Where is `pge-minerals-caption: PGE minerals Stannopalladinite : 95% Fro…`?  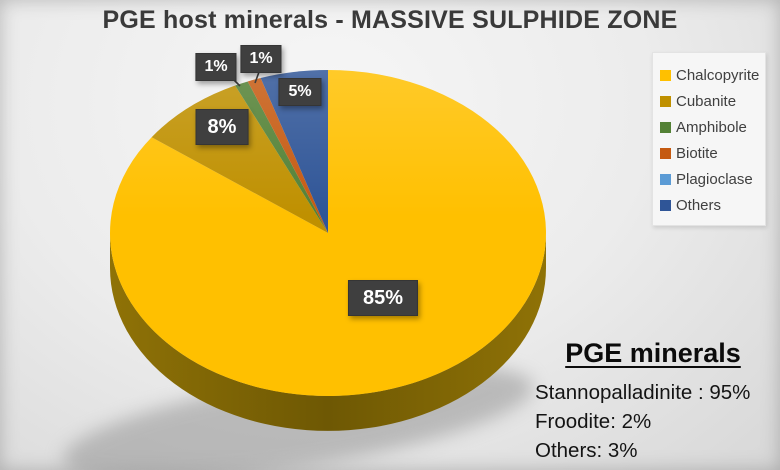
pge-minerals-caption: PGE minerals Stannopalladinite : 95% Fro… is located at coordinates (653, 401).